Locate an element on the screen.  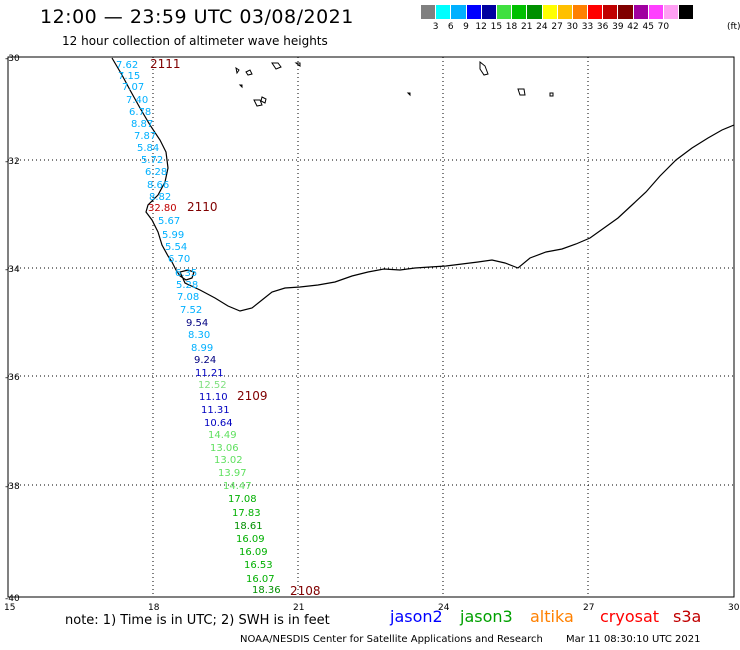
observation-value: 8.82 is located at coordinates (160, 197).